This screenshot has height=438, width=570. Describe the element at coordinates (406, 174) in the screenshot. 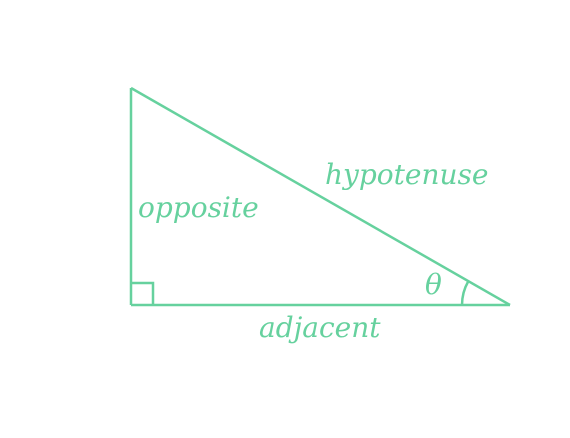

I see `hypotenuse-label: hypotenuse` at that location.